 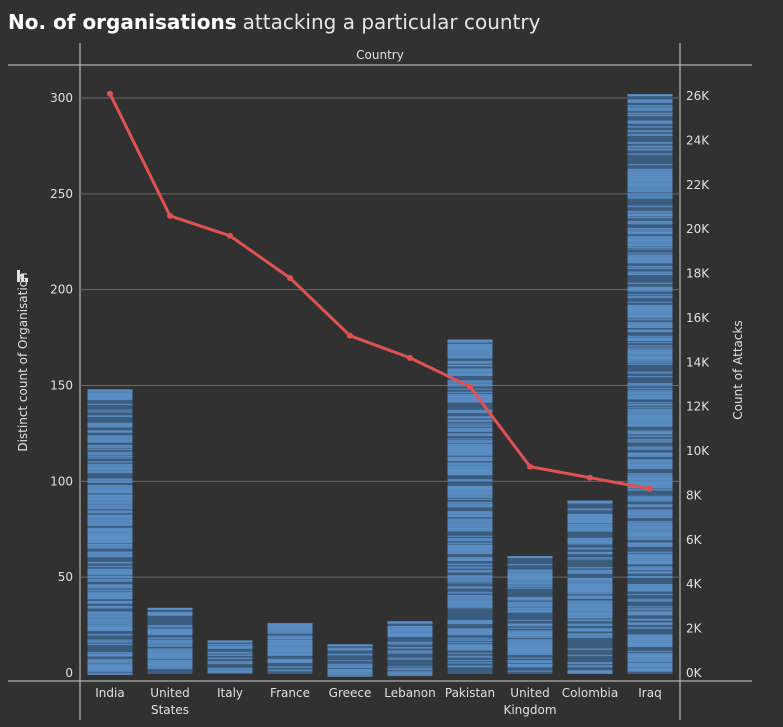 I want to click on category-label: United, so click(x=169, y=693).